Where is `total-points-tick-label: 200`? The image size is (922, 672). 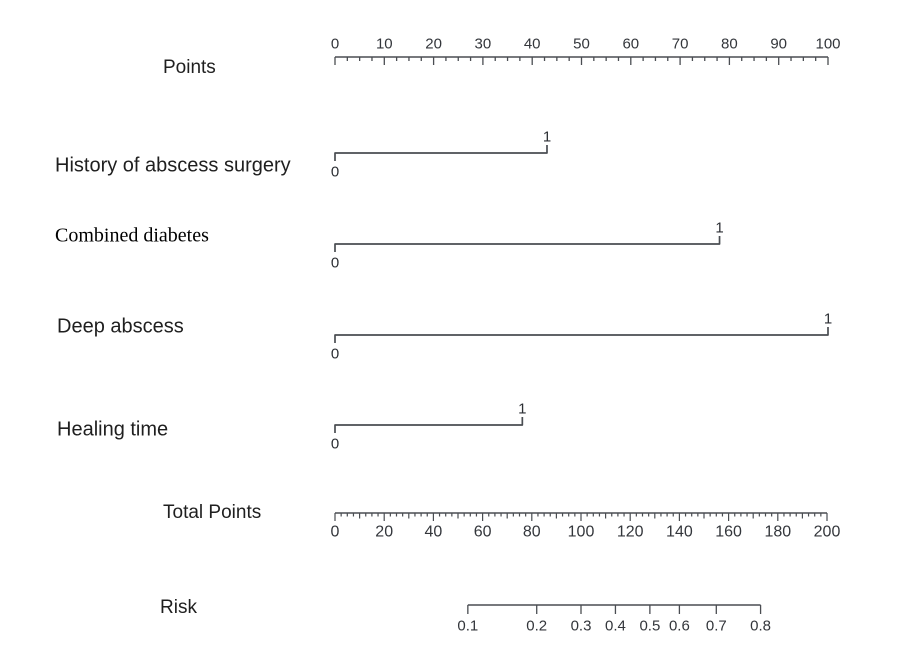 total-points-tick-label: 200 is located at coordinates (827, 532).